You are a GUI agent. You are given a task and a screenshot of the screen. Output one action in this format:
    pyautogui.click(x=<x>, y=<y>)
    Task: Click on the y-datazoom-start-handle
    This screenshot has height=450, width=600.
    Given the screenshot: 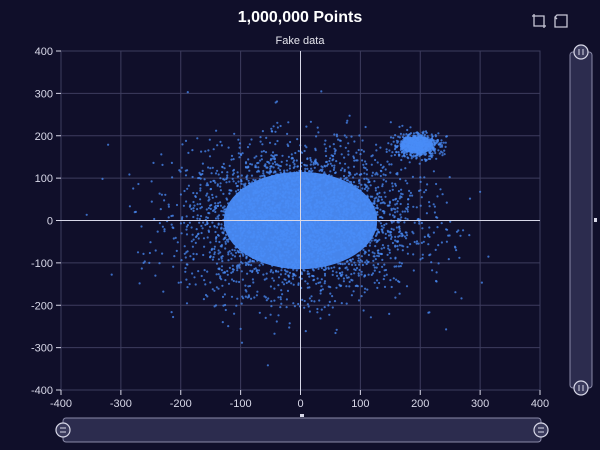 What is the action you would take?
    pyautogui.click(x=581, y=388)
    